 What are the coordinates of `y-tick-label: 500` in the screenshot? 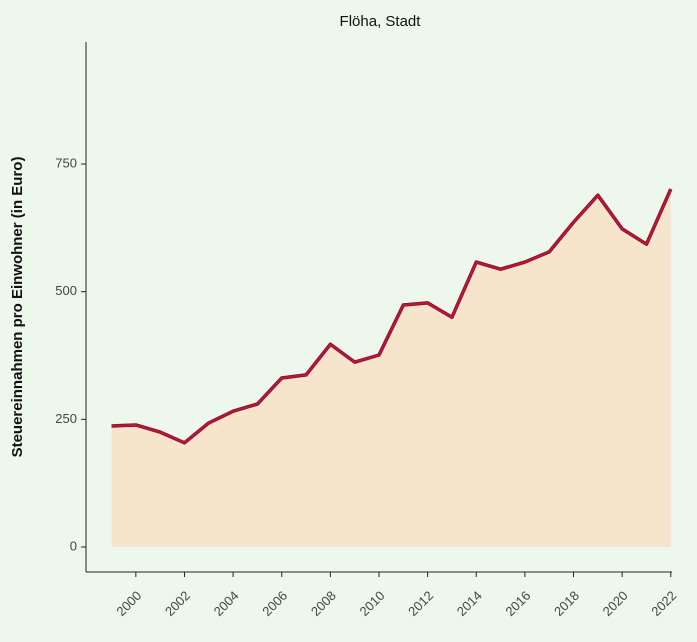 It's located at (66, 290).